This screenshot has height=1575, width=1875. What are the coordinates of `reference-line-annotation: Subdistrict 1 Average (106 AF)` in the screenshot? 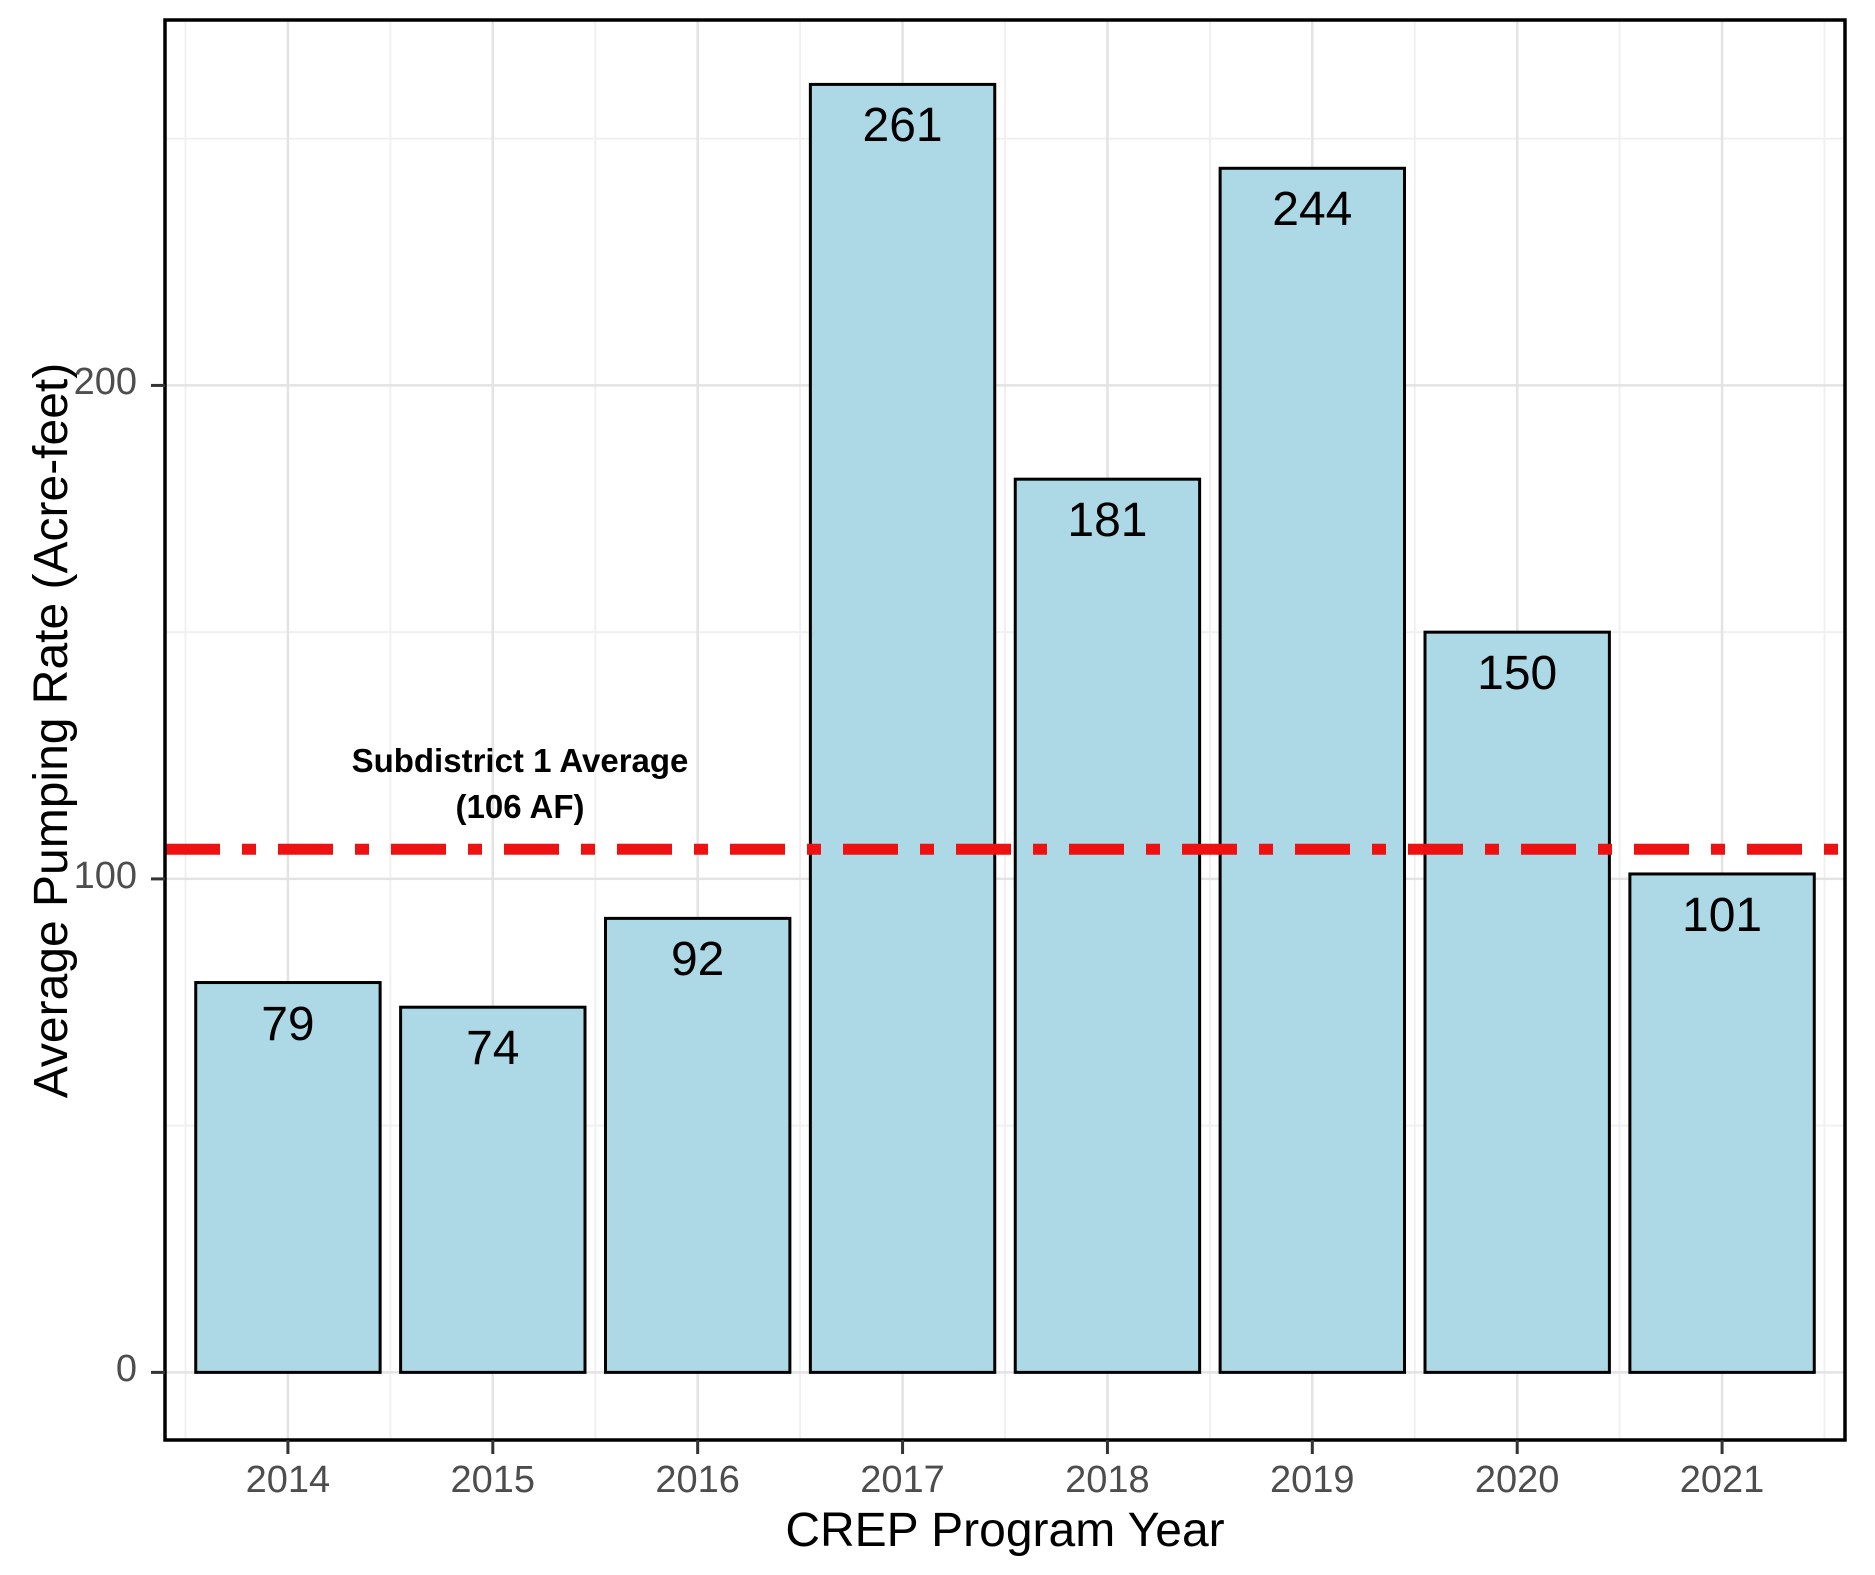 It's located at (520, 784).